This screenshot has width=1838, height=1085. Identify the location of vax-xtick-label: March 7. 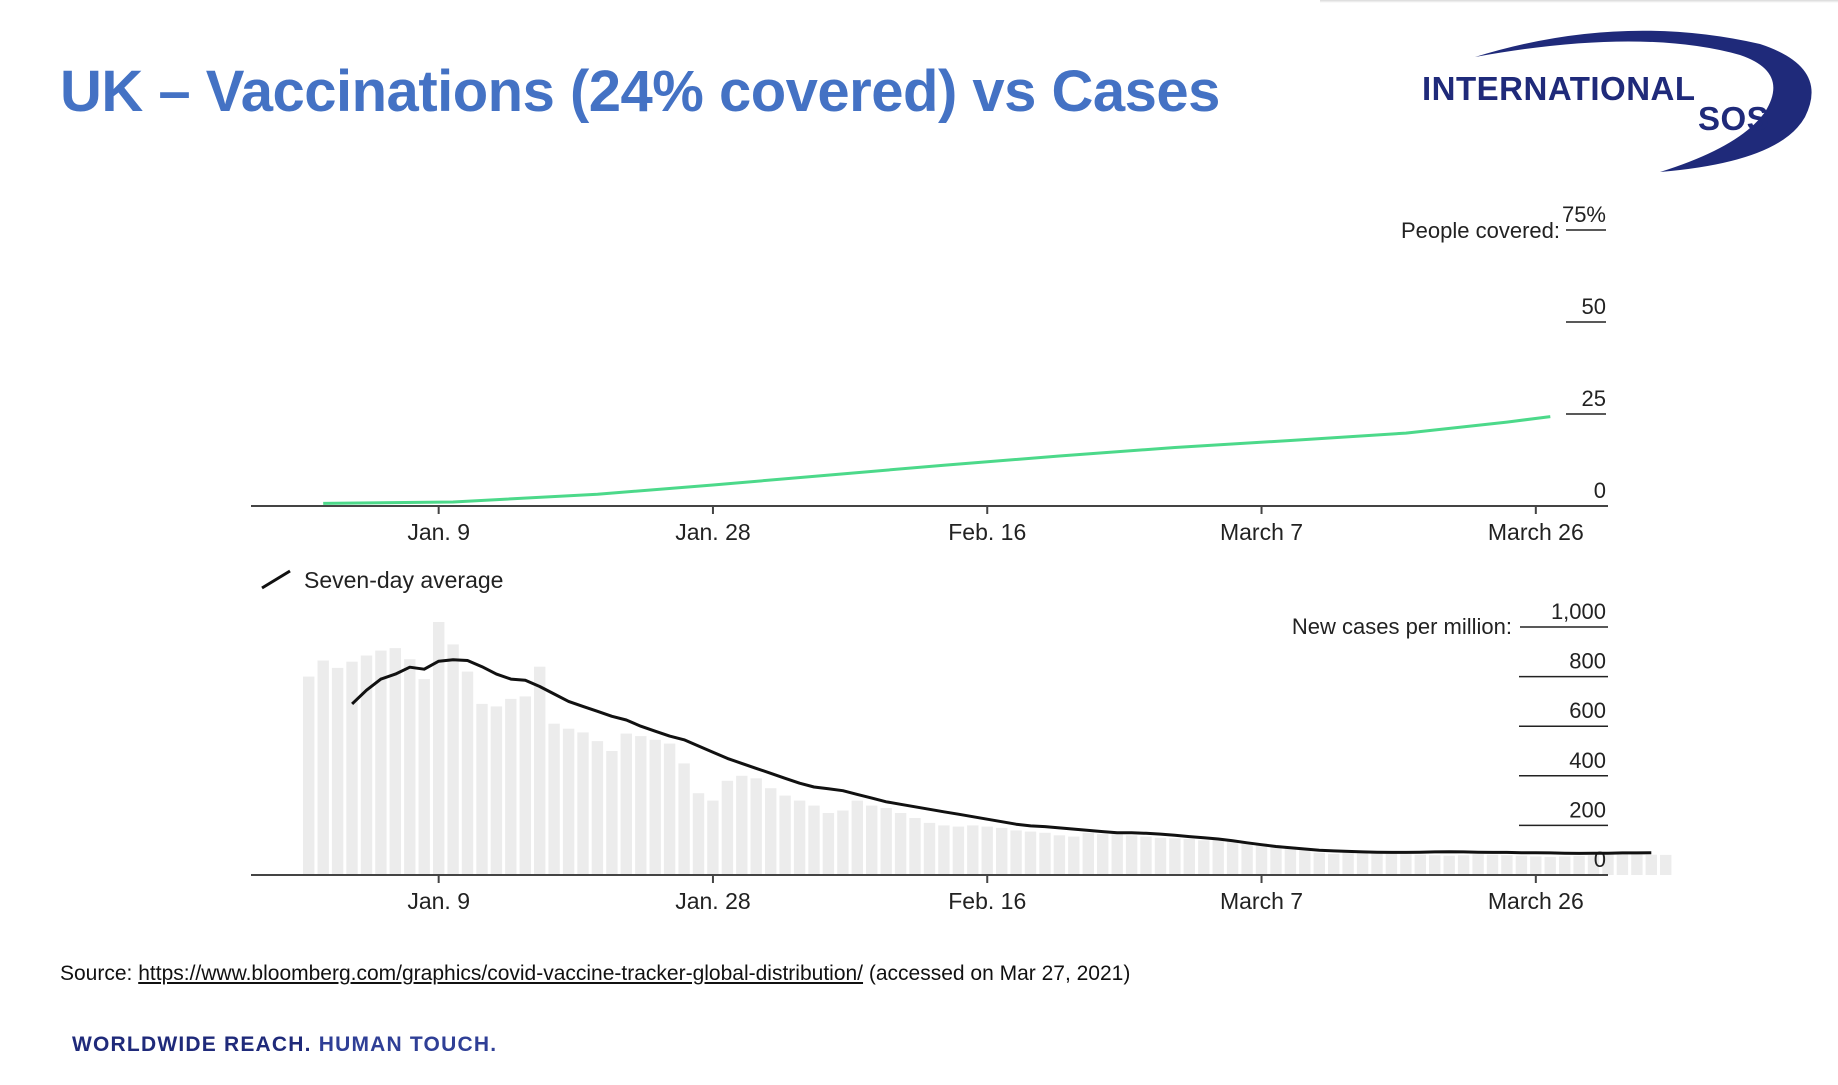
(1261, 532).